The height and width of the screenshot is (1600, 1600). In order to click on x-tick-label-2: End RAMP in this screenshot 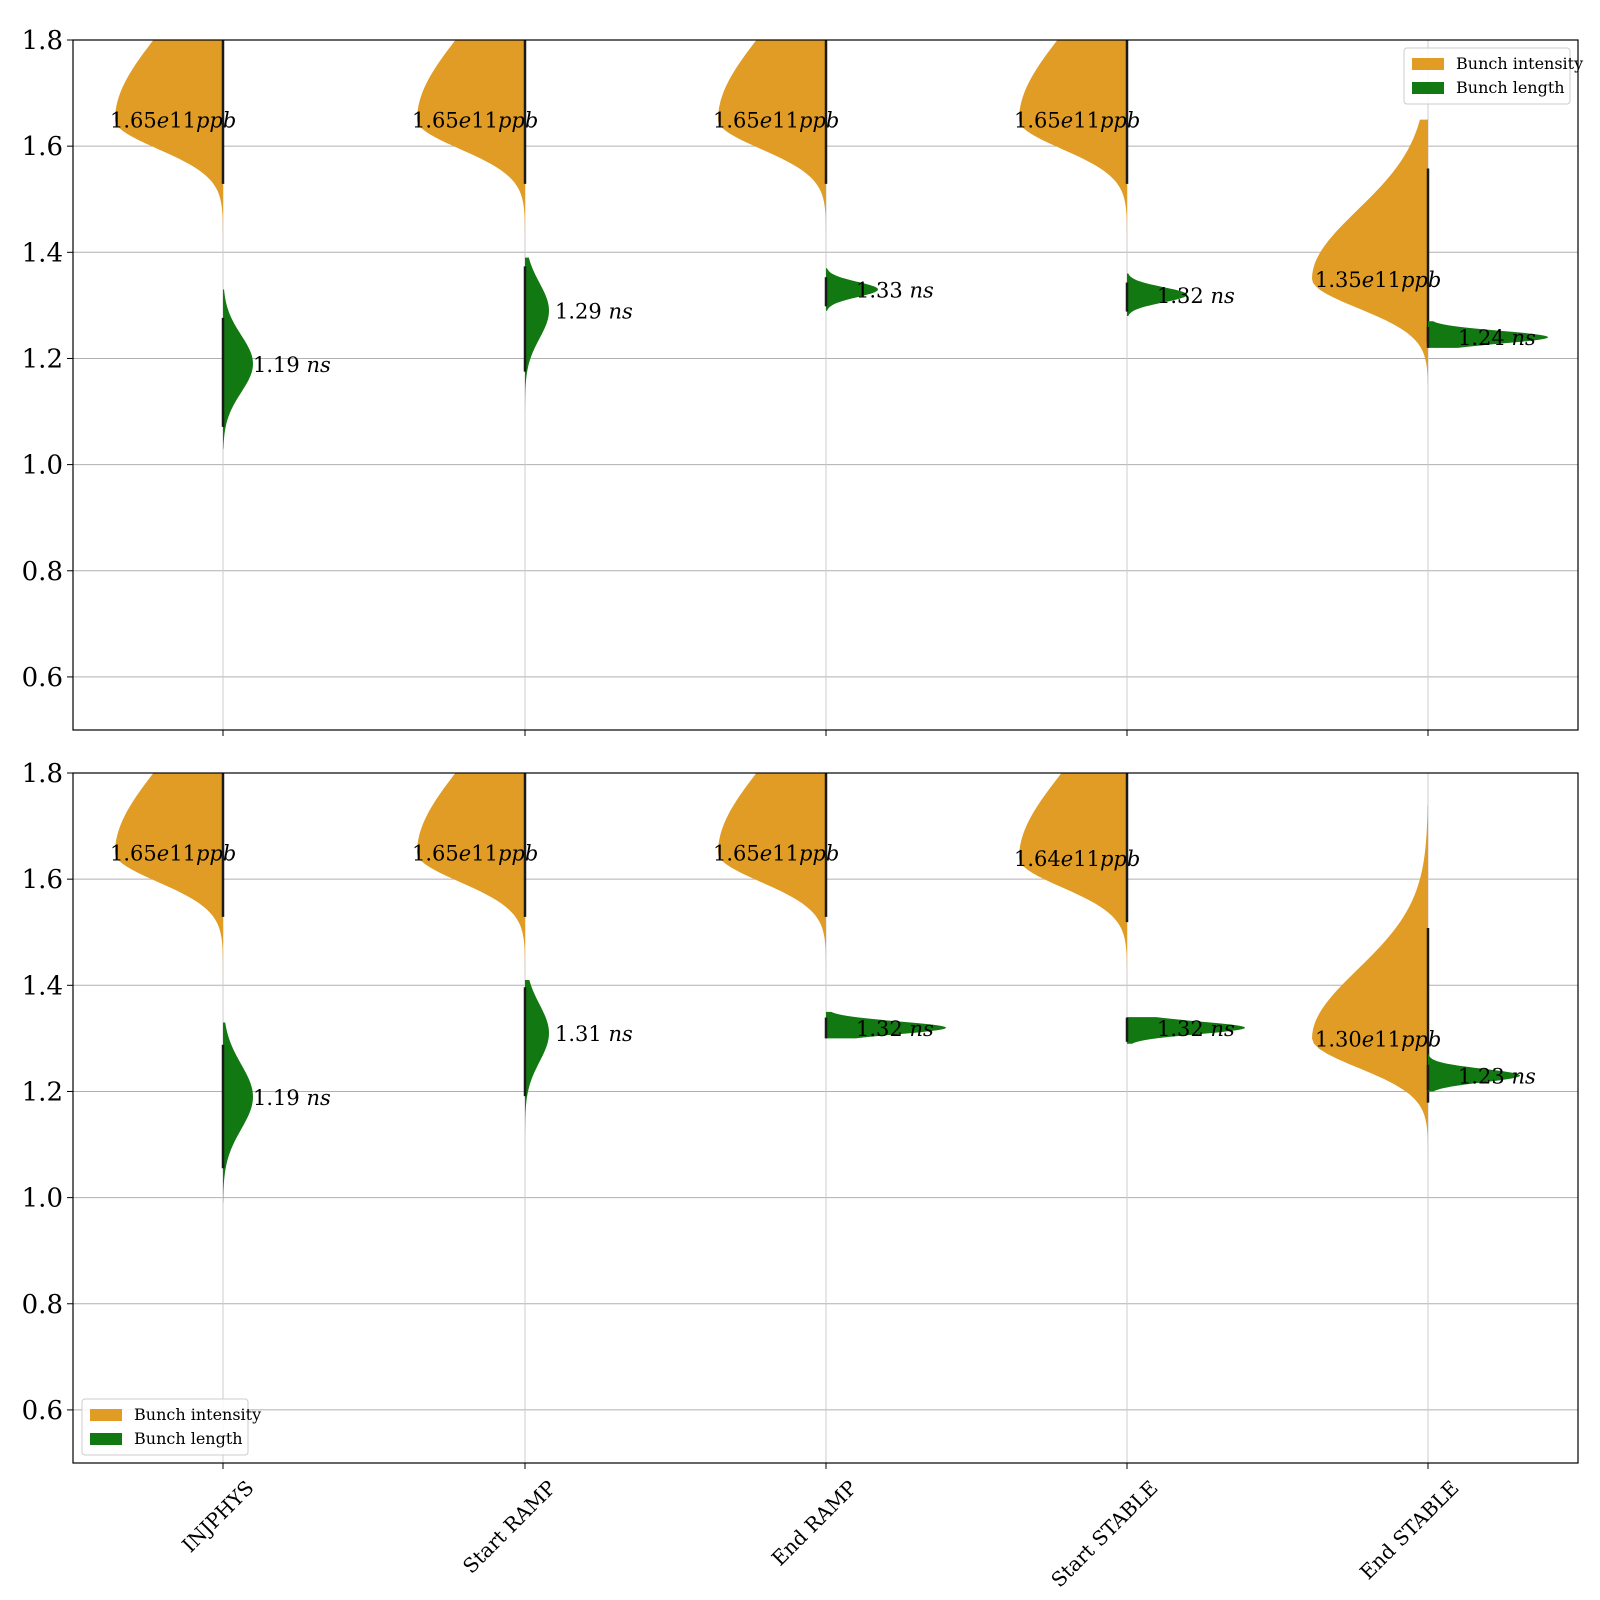, I will do `click(814, 1523)`.